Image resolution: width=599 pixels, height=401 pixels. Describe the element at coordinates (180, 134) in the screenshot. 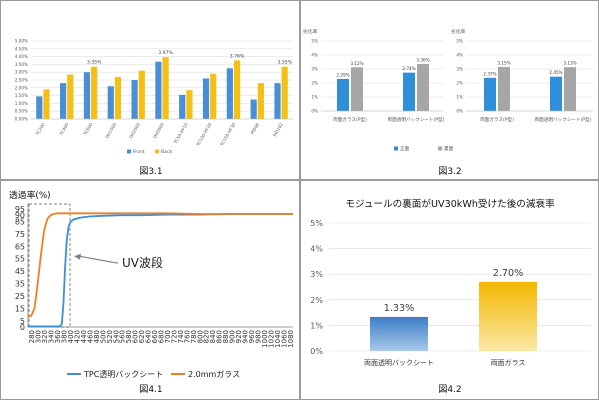

I see `x-tick-label: TC50-HF10` at that location.